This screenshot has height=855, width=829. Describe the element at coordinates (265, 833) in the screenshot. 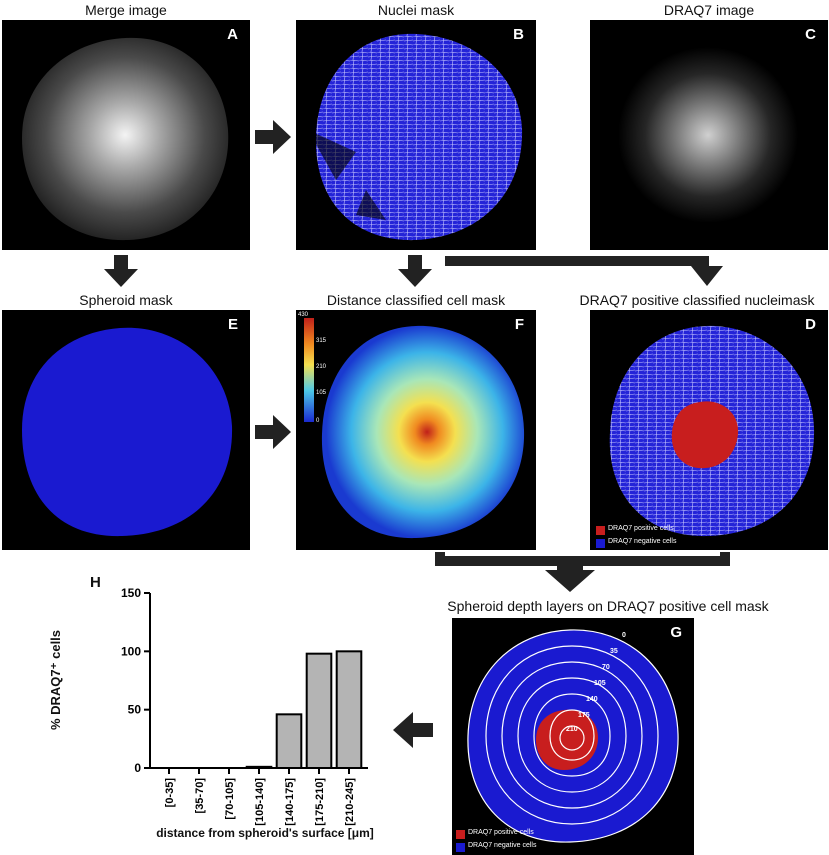

I see `chart-xlabel: distance from spheroid's surface [μm]` at that location.